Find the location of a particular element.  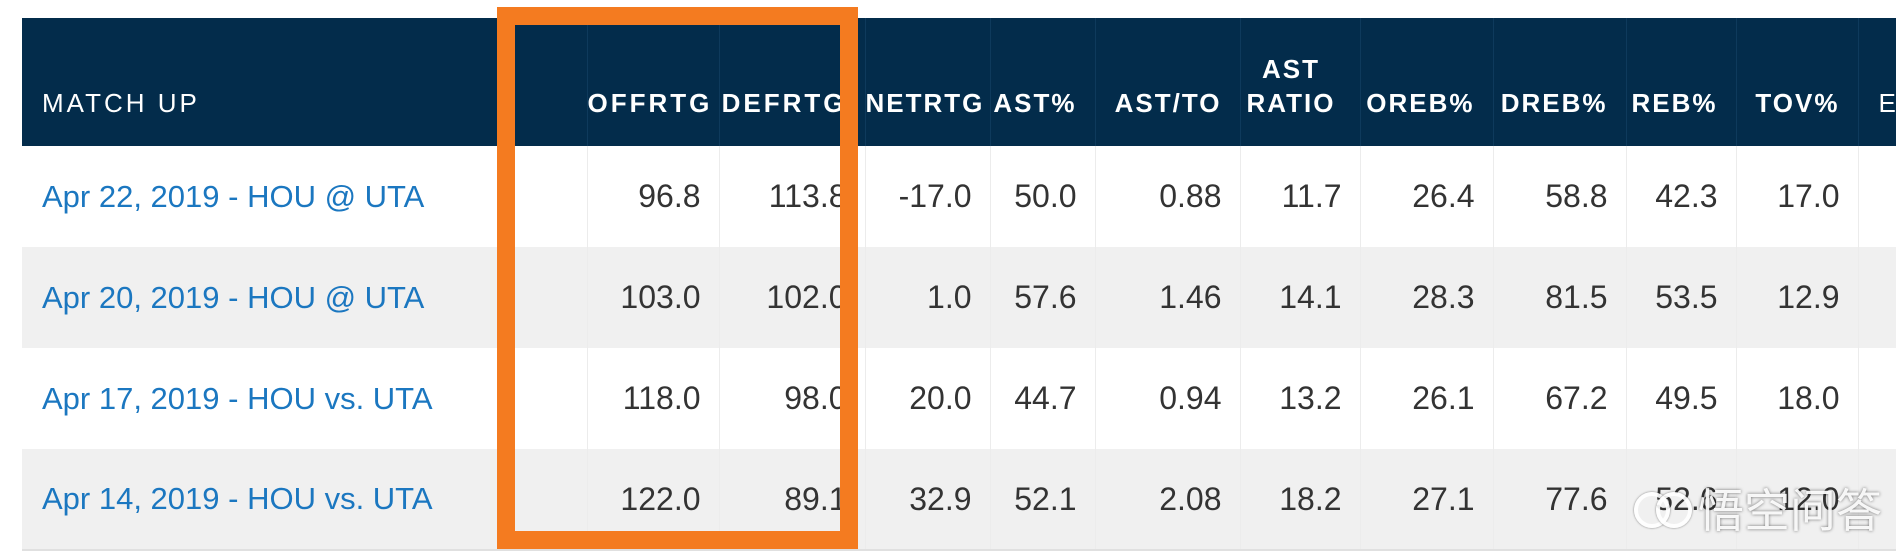

netrtg-cell: 1.0 is located at coordinates (928, 297).